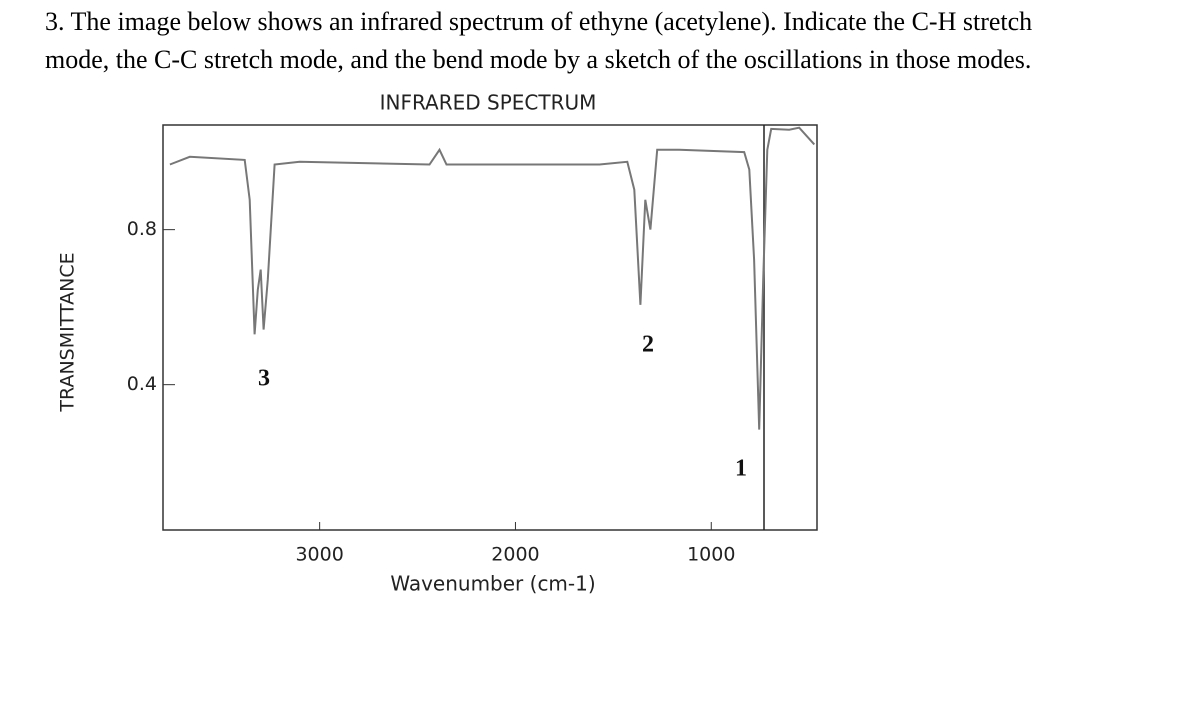 Image resolution: width=1202 pixels, height=711 pixels. I want to click on x-tick-label: 2000, so click(515, 555).